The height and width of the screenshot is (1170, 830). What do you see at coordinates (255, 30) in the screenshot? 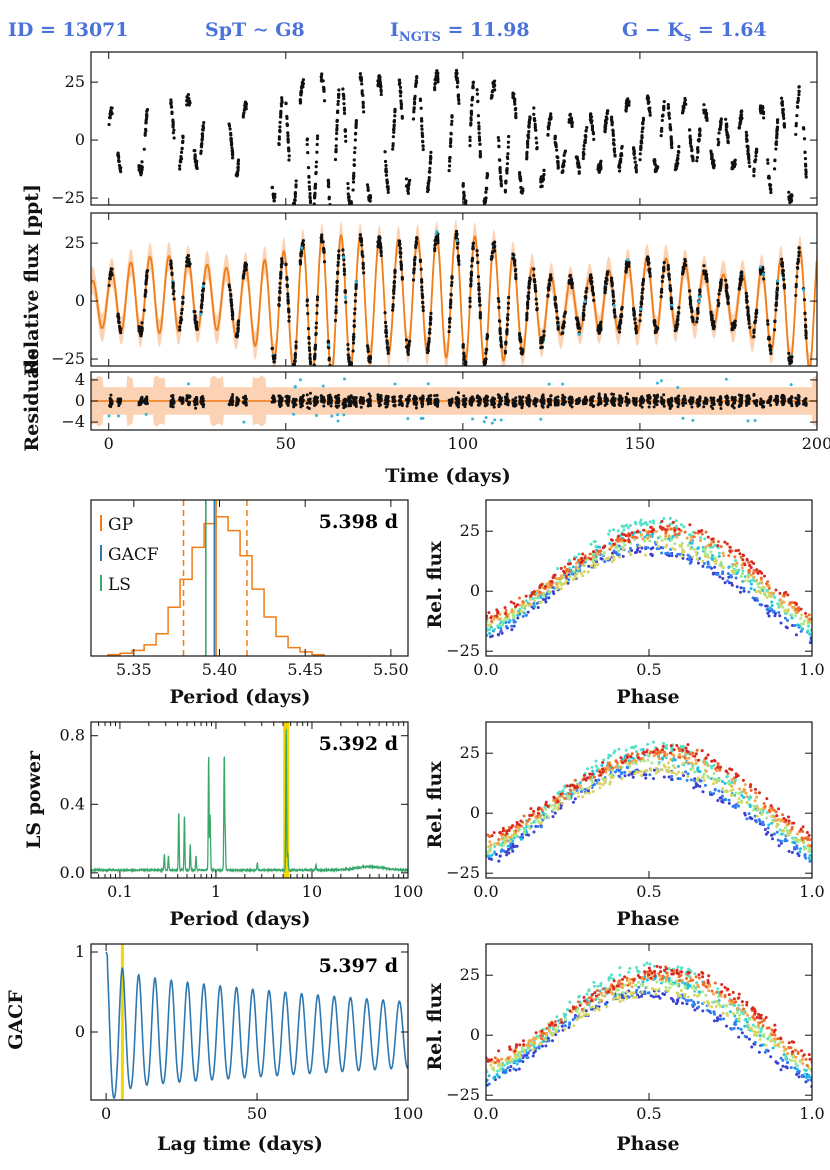
I see `spt-label: SpT ∼ G8` at bounding box center [255, 30].